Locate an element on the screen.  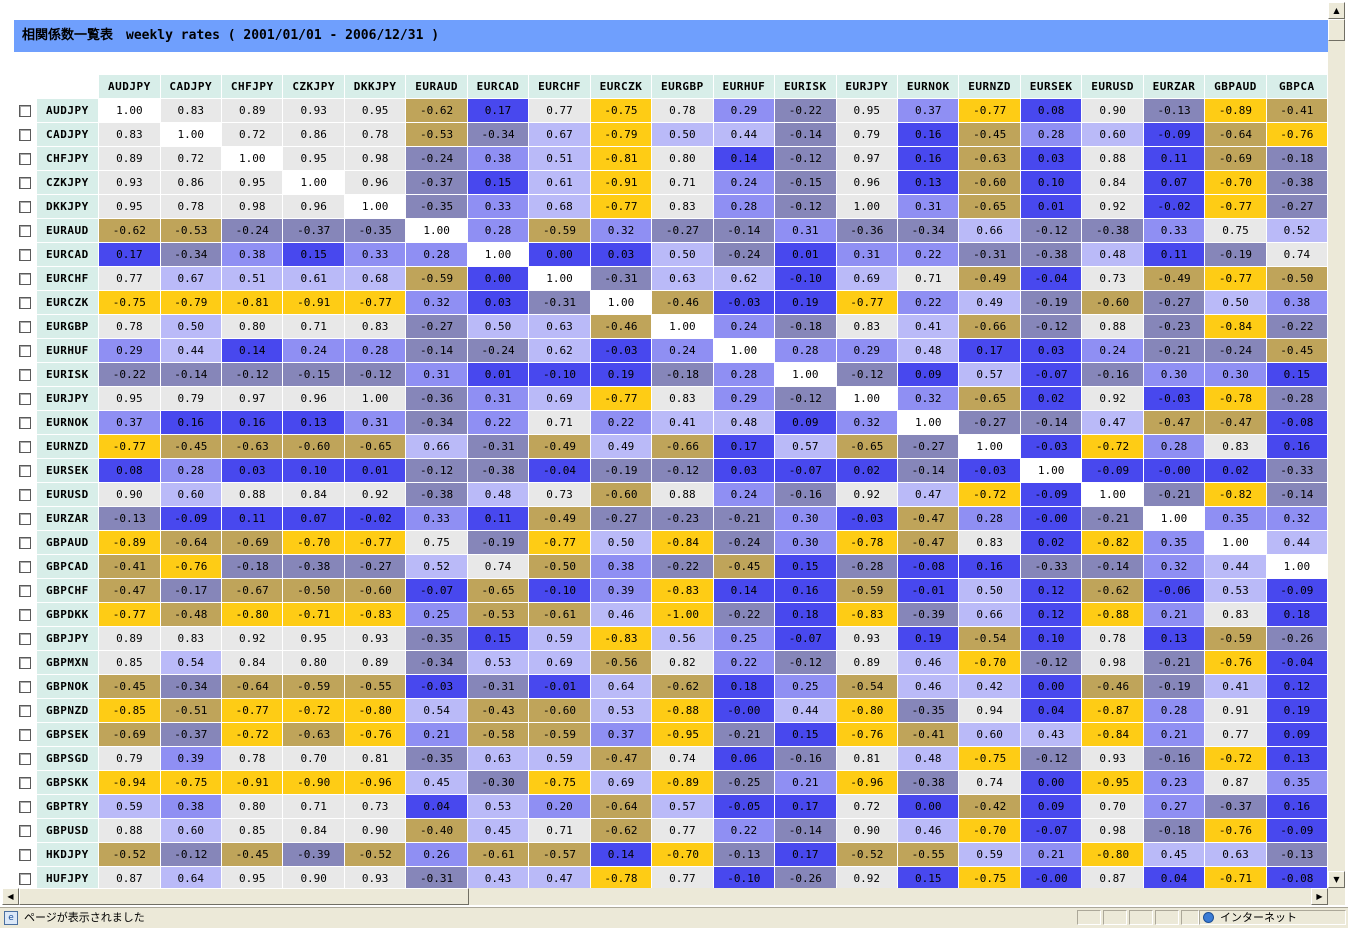
correlation-cell: -0.39 is located at coordinates (313, 854).